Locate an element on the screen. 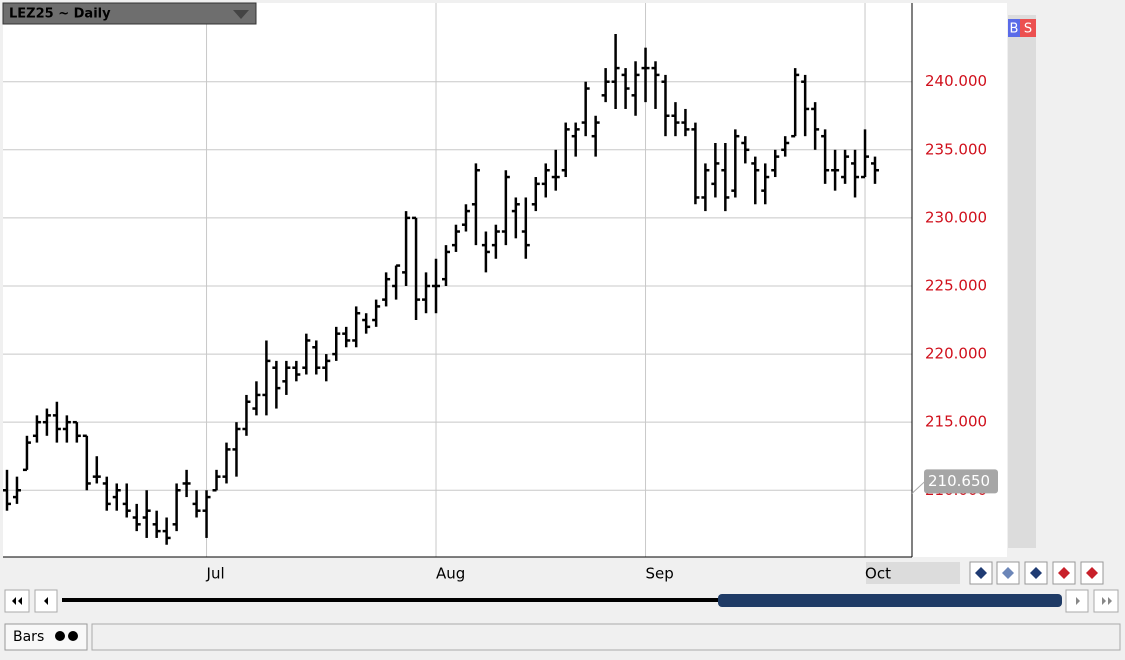 This screenshot has height=660, width=1125. title-bar is located at coordinates (129, 13).